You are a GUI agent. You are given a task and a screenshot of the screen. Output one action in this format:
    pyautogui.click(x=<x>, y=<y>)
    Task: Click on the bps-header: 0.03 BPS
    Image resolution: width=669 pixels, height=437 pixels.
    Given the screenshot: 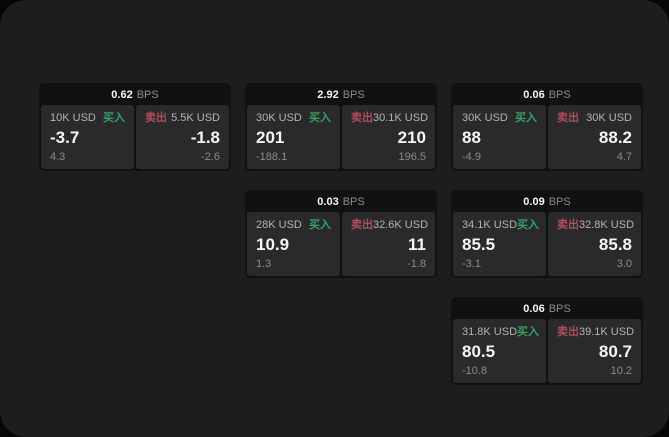 What is the action you would take?
    pyautogui.click(x=341, y=202)
    